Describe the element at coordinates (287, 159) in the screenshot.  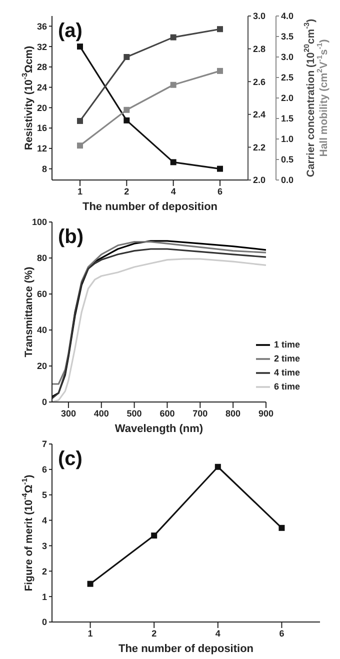
I see `y3-tick-label: 0.5` at that location.